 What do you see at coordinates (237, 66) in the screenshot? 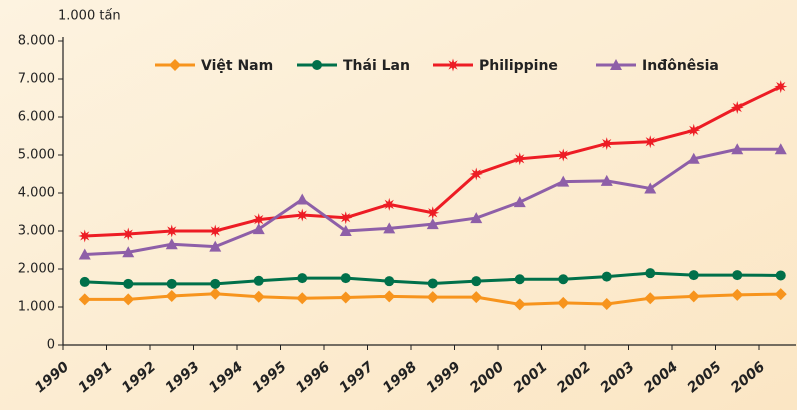
I see `legend-label: Việt Nam` at bounding box center [237, 66].